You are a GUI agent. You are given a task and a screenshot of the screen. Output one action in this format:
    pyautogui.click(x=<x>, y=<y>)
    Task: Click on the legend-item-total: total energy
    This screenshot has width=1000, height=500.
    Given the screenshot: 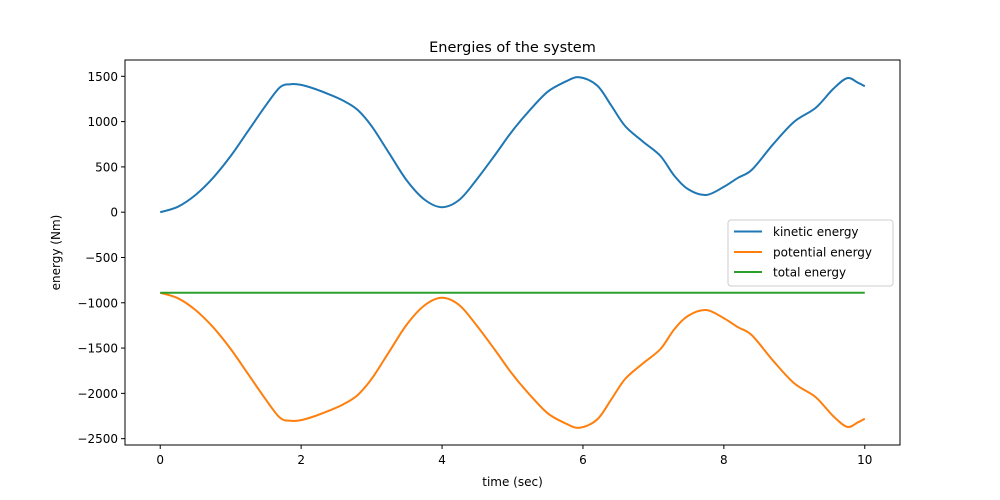 What is the action you would take?
    pyautogui.click(x=790, y=273)
    